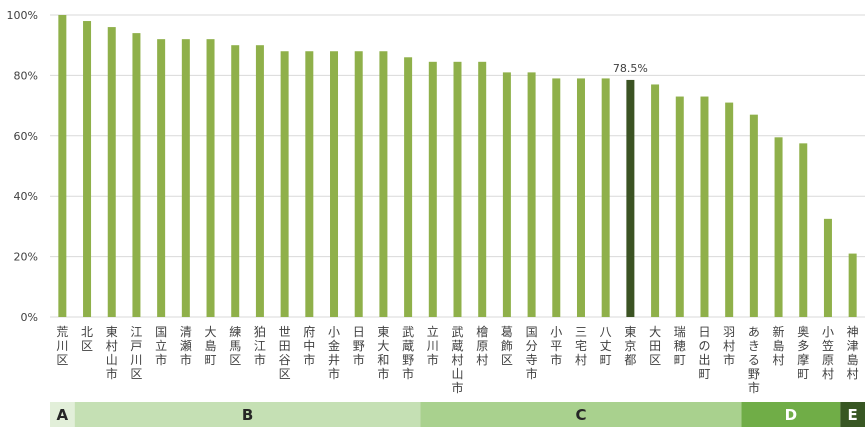 The width and height of the screenshot is (865, 431). Describe the element at coordinates (309, 345) in the screenshot. I see `x-tick-label: 府中市` at that location.